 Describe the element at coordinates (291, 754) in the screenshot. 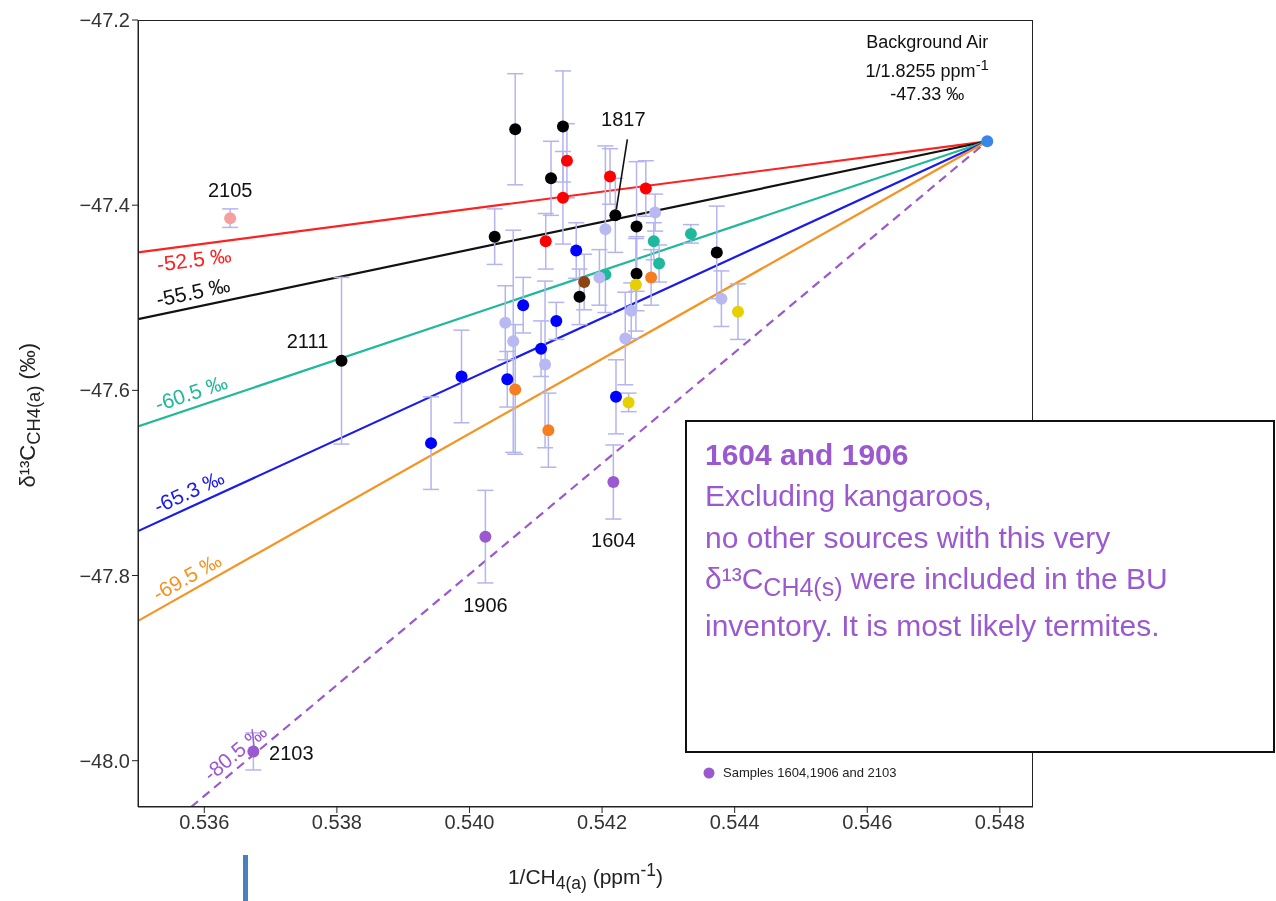

I see `annotation: 2103` at that location.